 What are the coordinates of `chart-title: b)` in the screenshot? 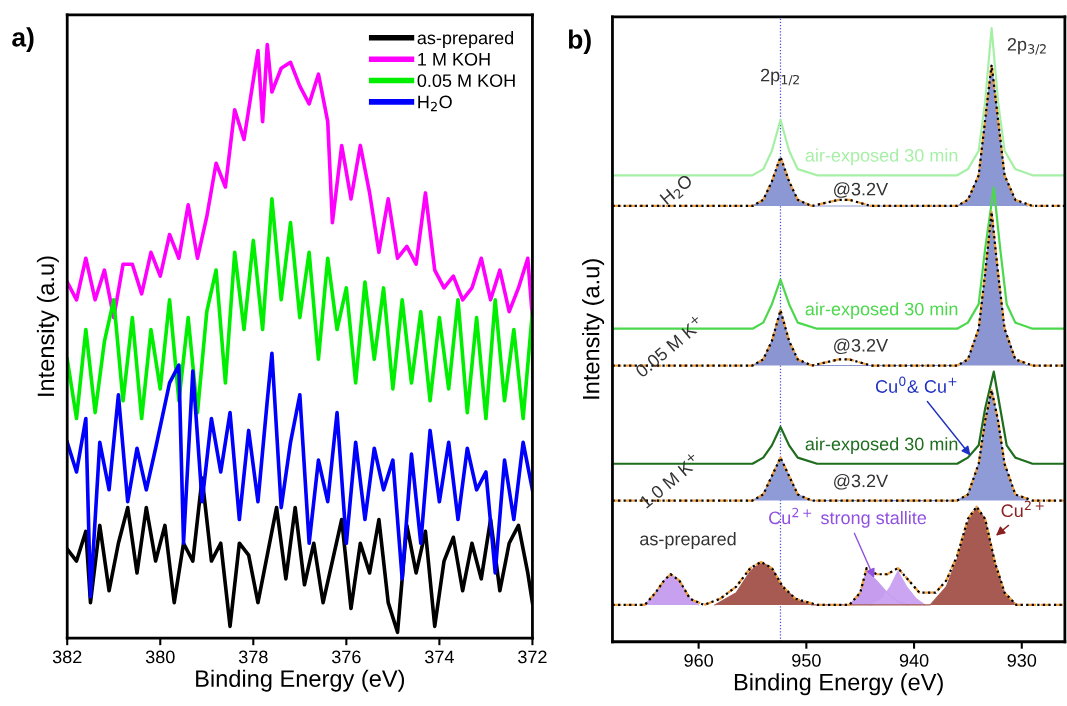 It's located at (579, 42).